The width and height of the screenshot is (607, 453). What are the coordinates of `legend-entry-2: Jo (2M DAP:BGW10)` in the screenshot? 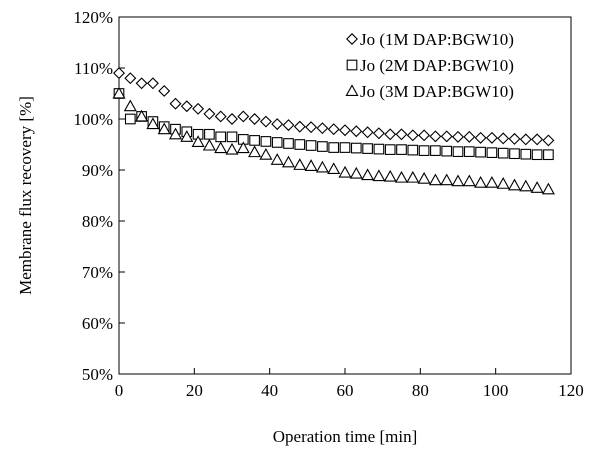 It's located at (430, 65).